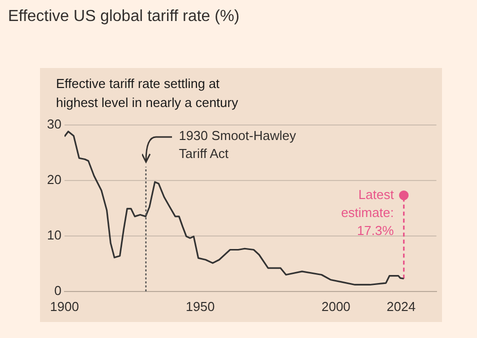 This screenshot has width=477, height=338. Describe the element at coordinates (64, 306) in the screenshot. I see `x-tick-label: 1900` at that location.